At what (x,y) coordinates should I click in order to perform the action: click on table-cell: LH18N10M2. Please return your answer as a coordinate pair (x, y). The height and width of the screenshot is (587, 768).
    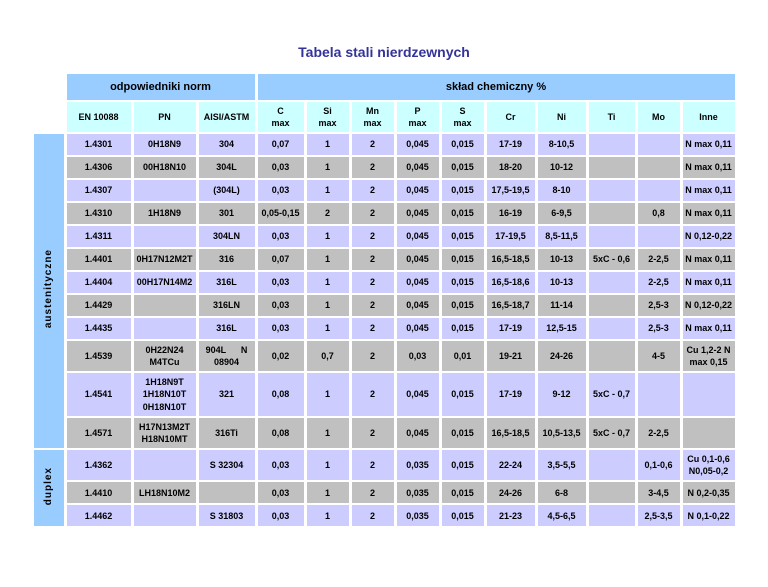
    Looking at the image, I should click on (164, 493).